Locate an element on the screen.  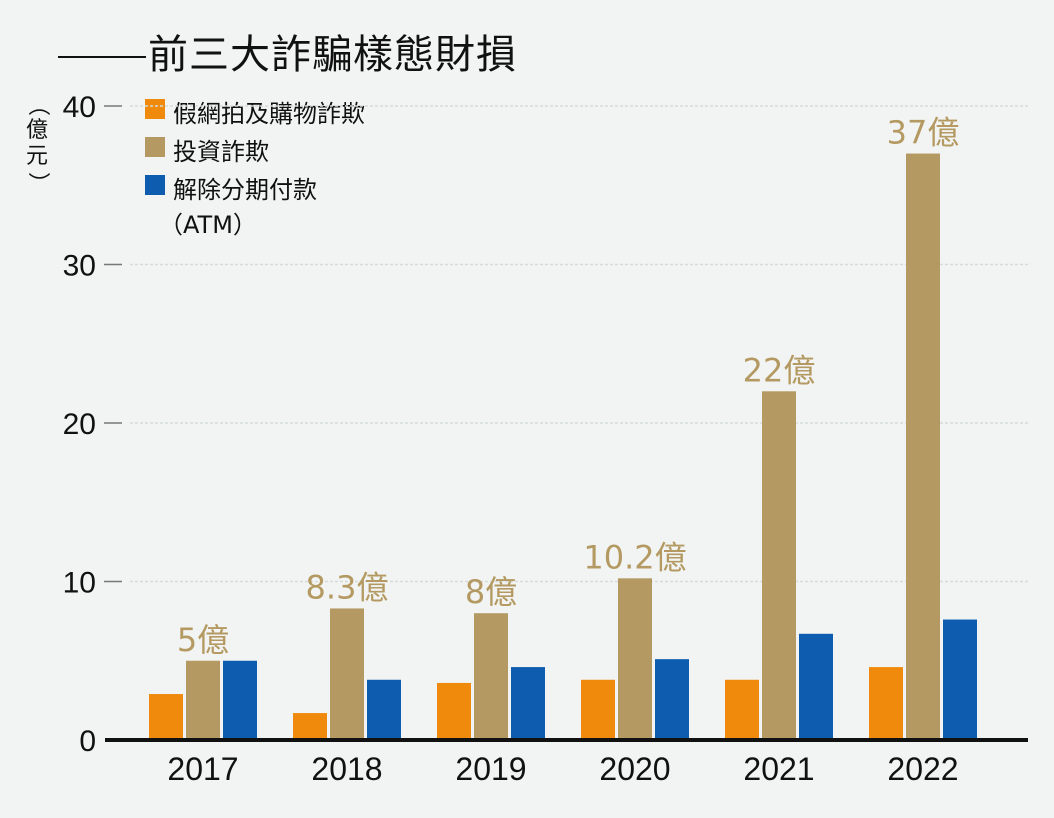
title-text: 前三大詐騙樣態財損 is located at coordinates (332, 55).